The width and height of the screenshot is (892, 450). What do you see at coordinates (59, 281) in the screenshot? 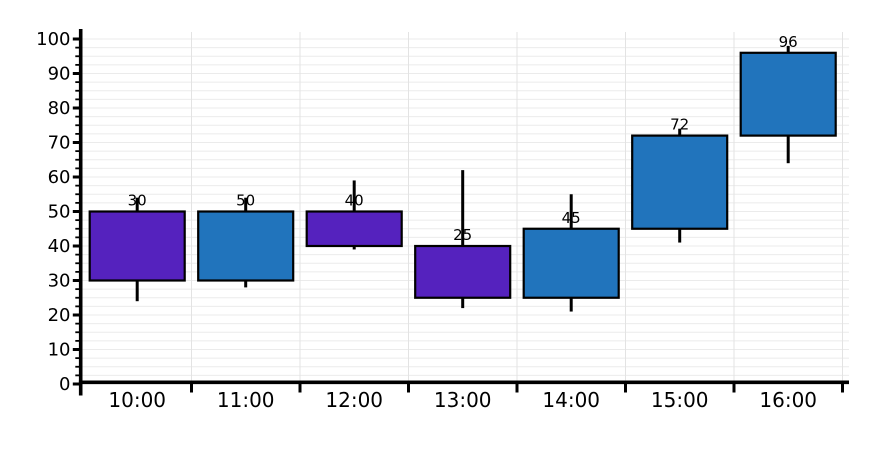
I see `y-tick-label: 30` at bounding box center [59, 281].